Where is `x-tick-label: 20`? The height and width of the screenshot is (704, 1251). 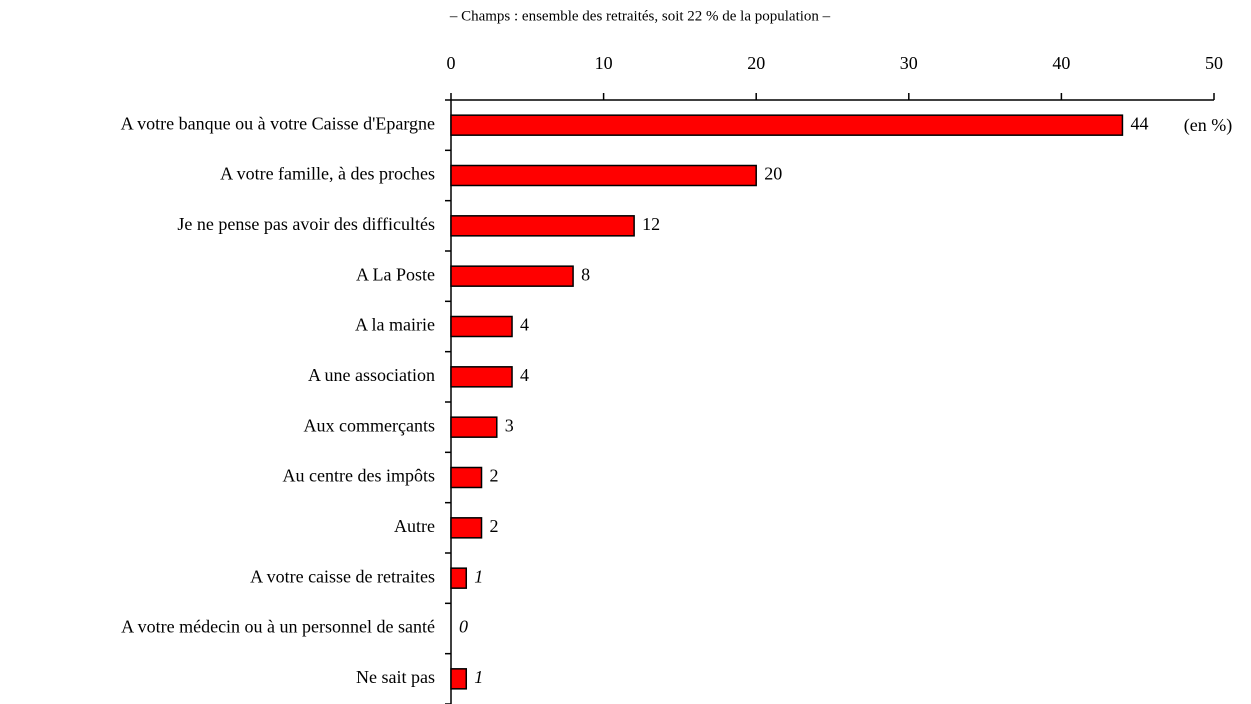
x-tick-label: 20 is located at coordinates (756, 63).